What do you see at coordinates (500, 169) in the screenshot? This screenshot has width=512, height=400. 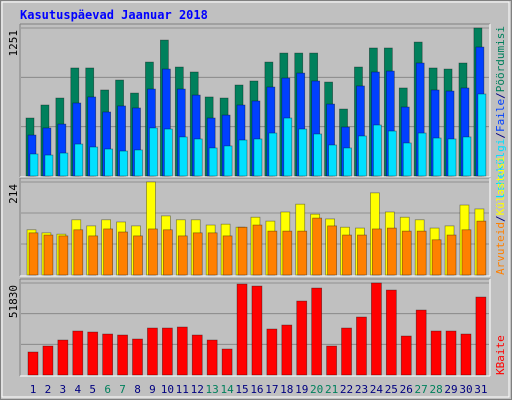 I see `legend-entry: Lehekülgi` at bounding box center [500, 169].